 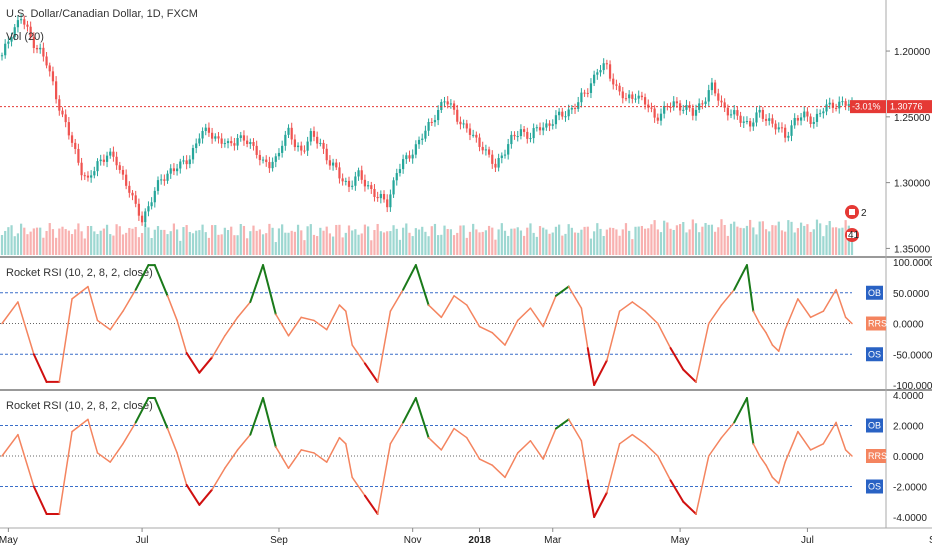 I want to click on time-axis: MayJulSepNov2018MarMayJulSepNov, so click(x=466, y=537).